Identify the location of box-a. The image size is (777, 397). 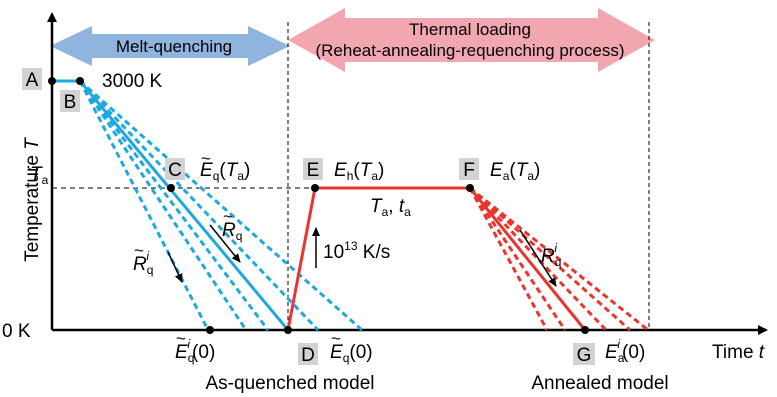
(32, 79).